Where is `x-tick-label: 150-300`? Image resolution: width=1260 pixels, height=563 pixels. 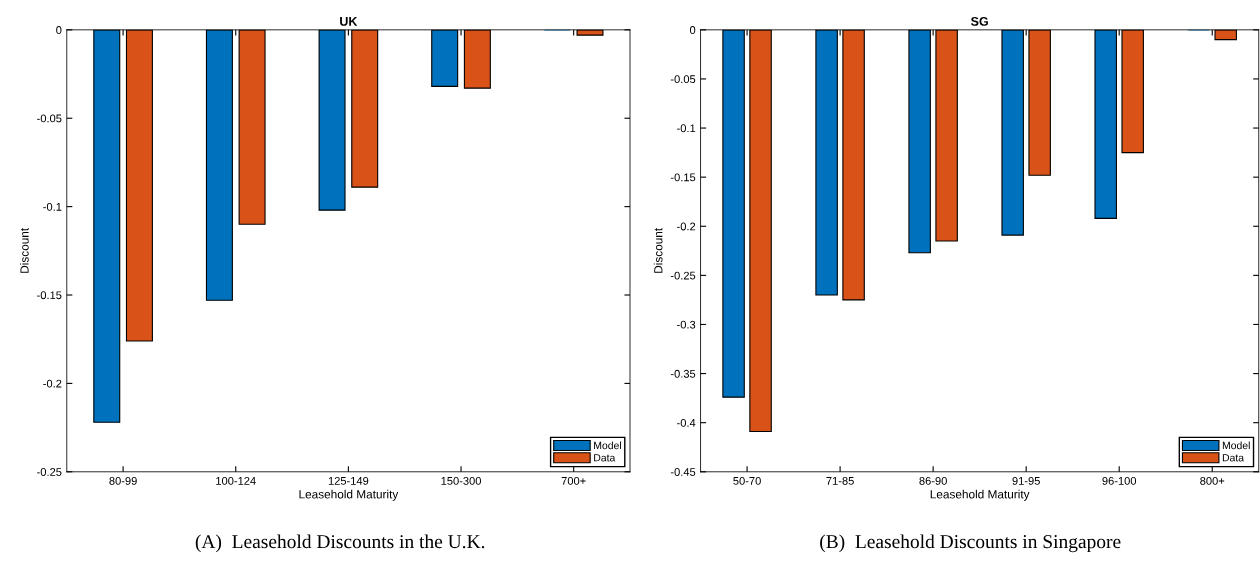
x-tick-label: 150-300 is located at coordinates (461, 480).